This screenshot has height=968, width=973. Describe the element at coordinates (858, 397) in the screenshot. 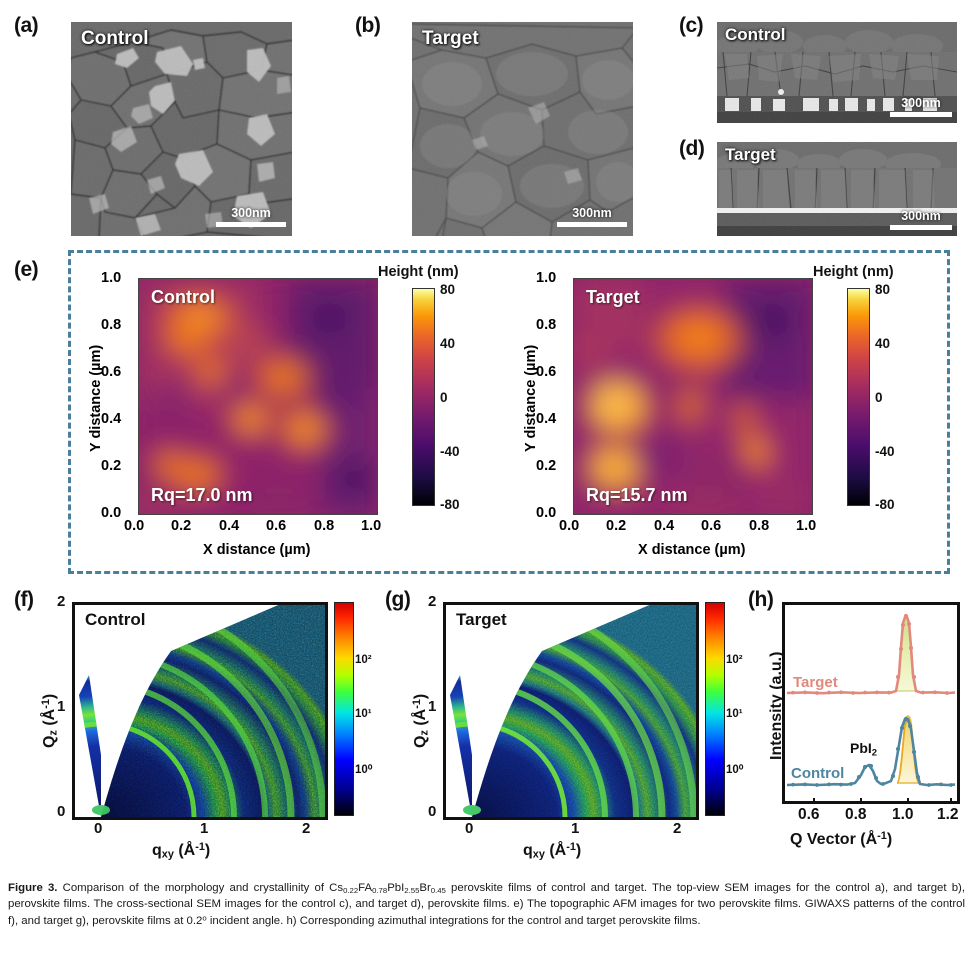

I see `afm-target-colorbar` at that location.